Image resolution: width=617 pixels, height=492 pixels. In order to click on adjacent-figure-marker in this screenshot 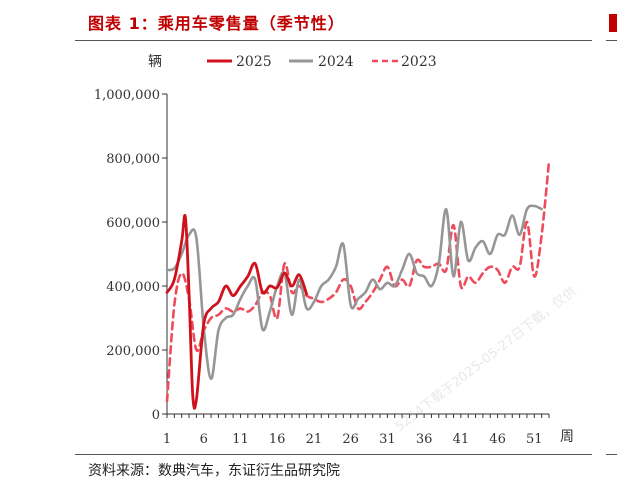, I will do `click(613, 23)`.